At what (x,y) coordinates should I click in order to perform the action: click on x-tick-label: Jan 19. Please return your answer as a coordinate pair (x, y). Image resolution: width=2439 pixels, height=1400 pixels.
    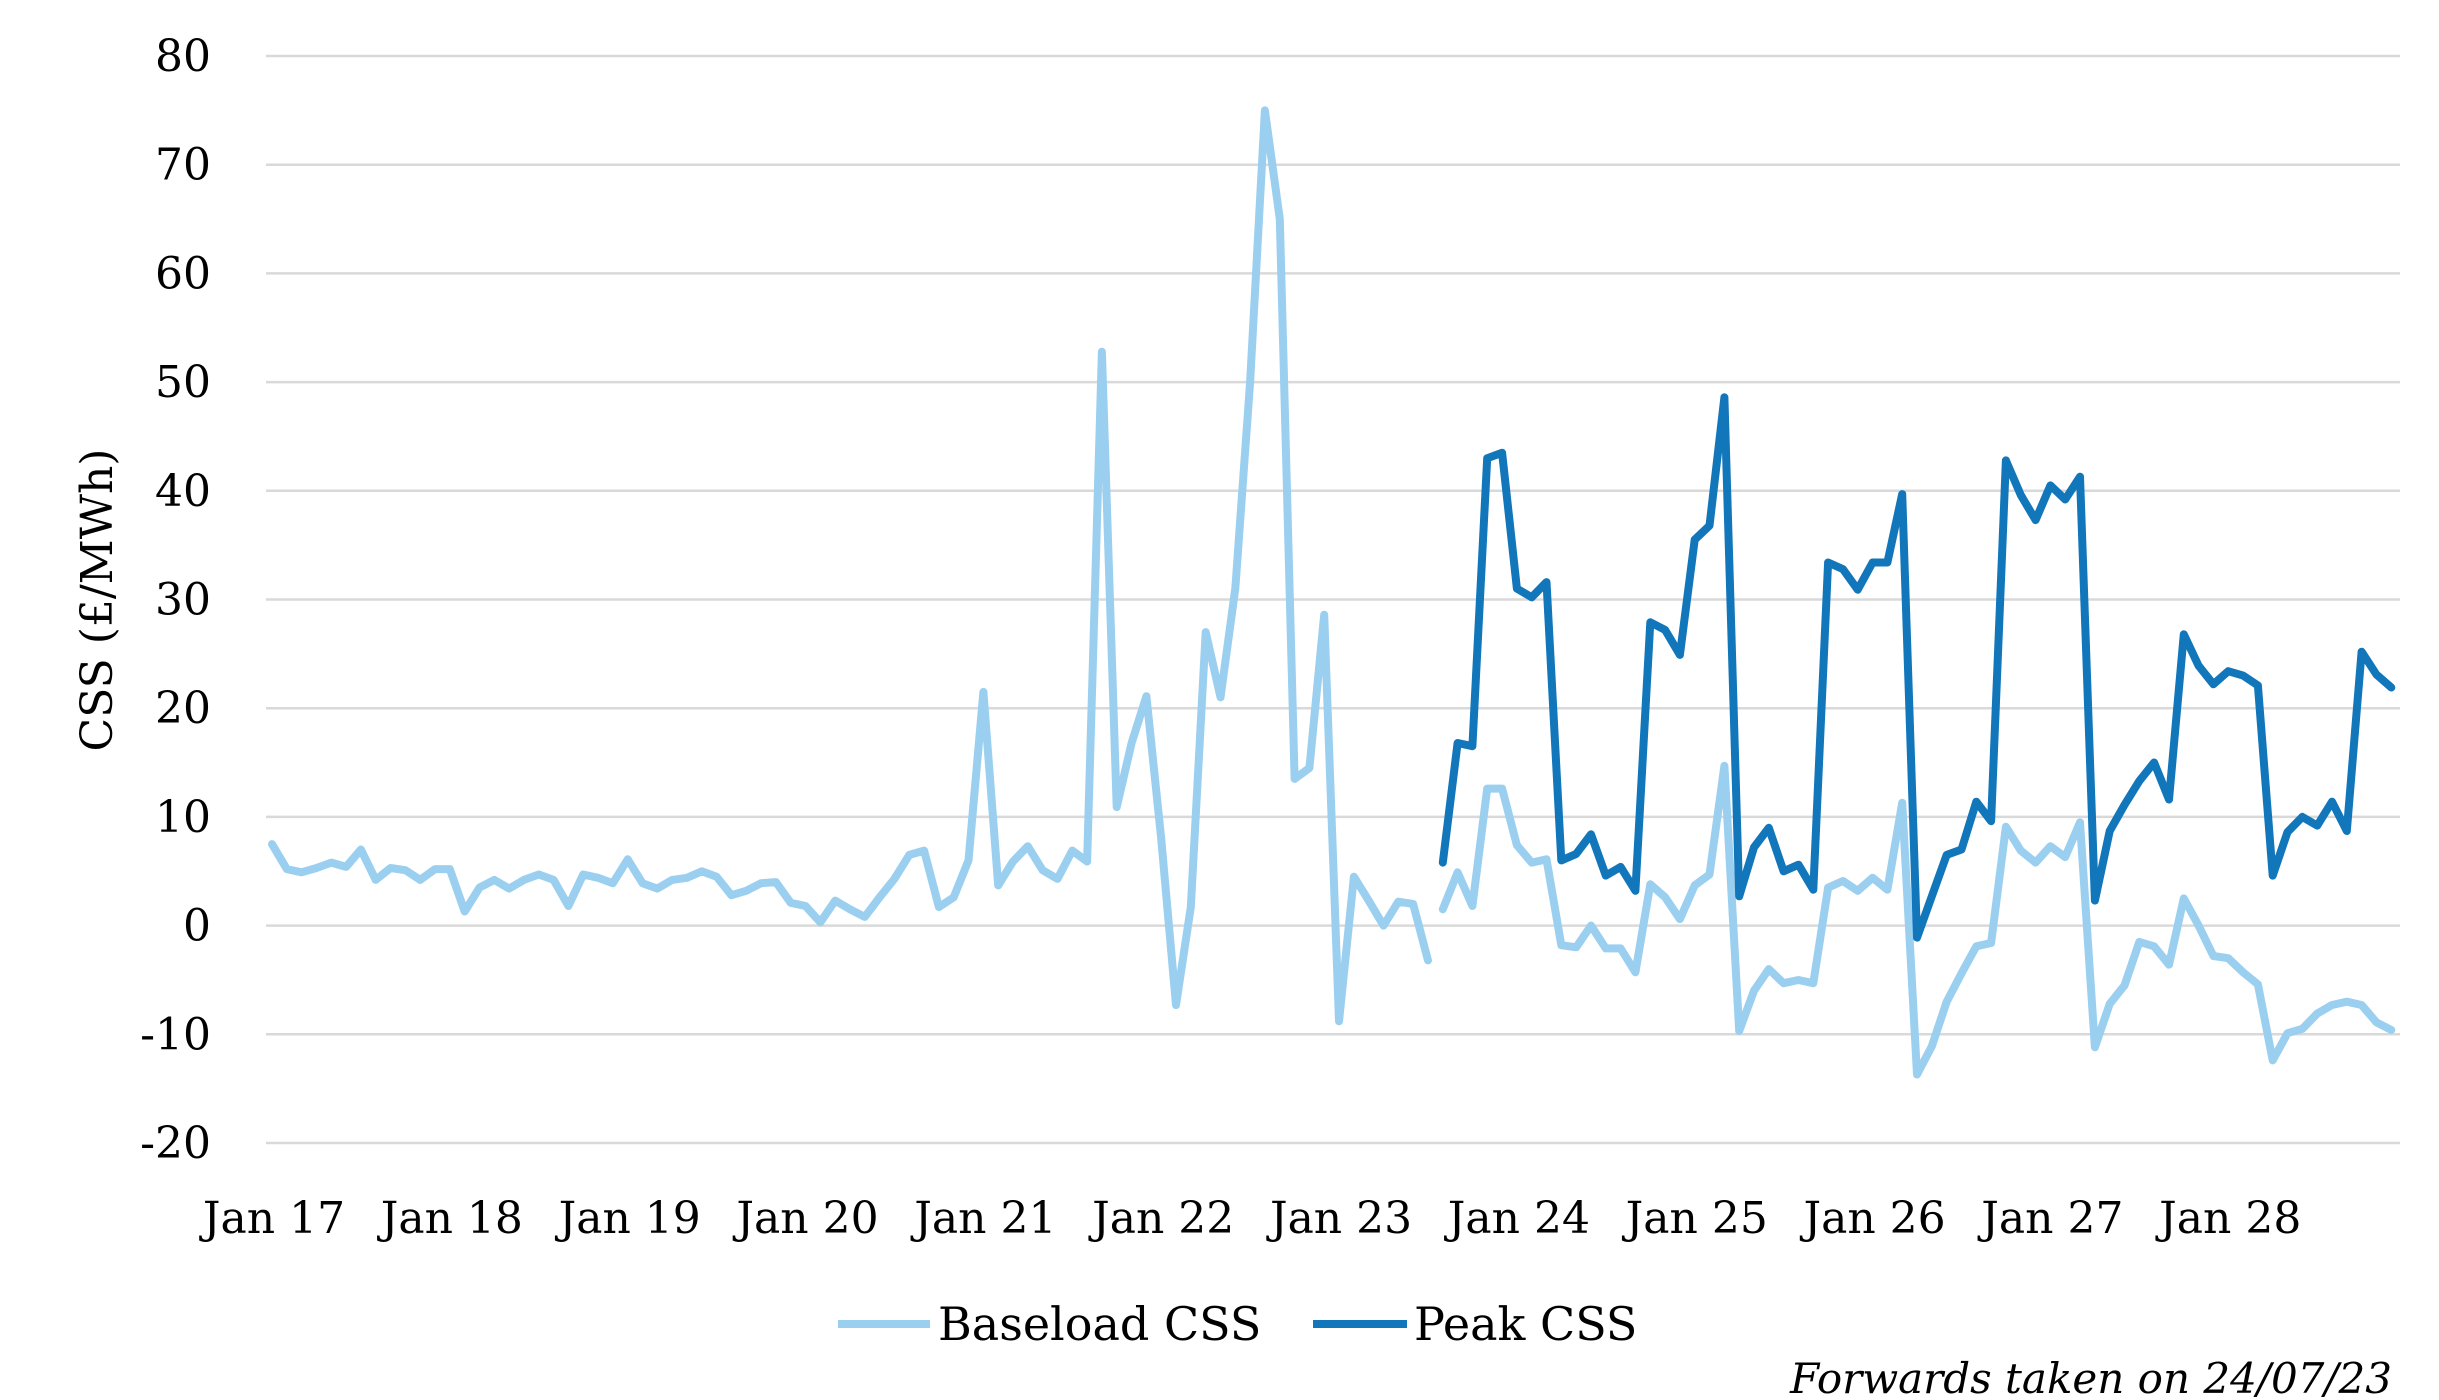
    Looking at the image, I should click on (628, 1218).